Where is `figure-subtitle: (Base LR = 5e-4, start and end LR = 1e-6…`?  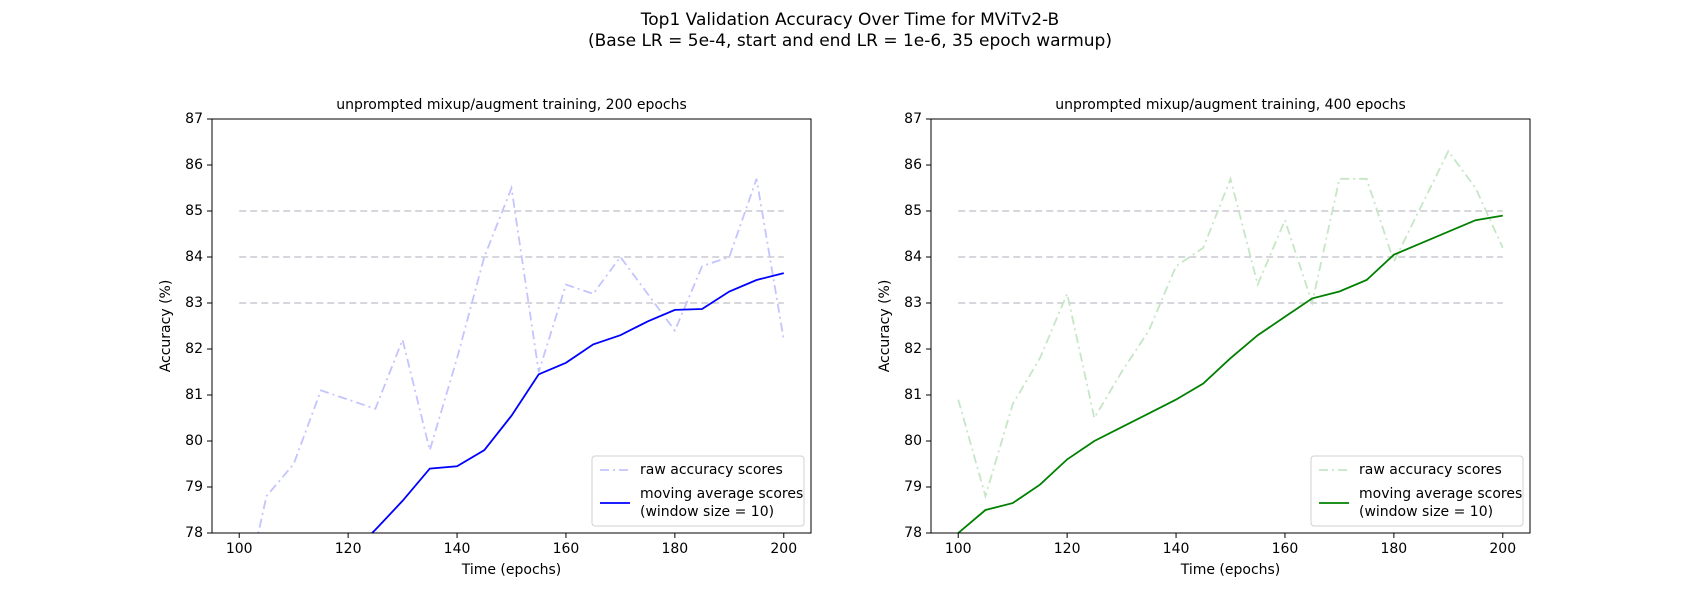
figure-subtitle: (Base LR = 5e-4, start and end LR = 1e-6… is located at coordinates (850, 41).